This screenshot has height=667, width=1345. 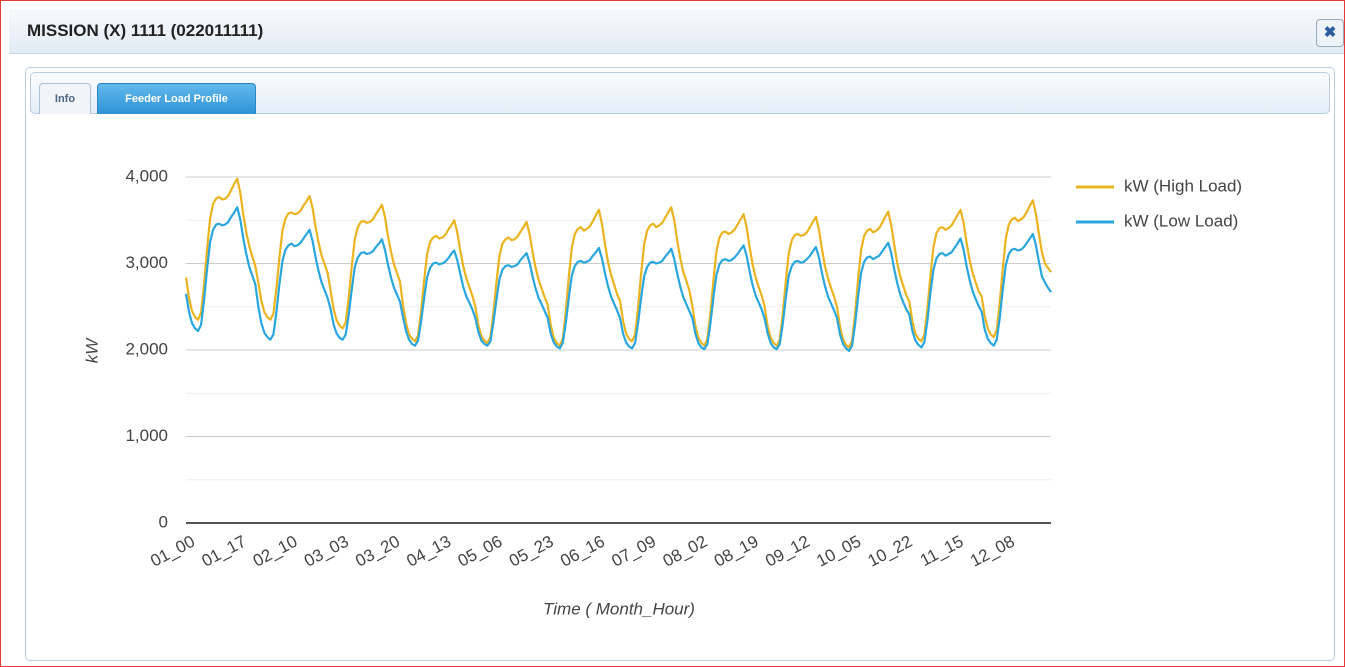 I want to click on x-tick-label: 10_05, so click(x=838, y=551).